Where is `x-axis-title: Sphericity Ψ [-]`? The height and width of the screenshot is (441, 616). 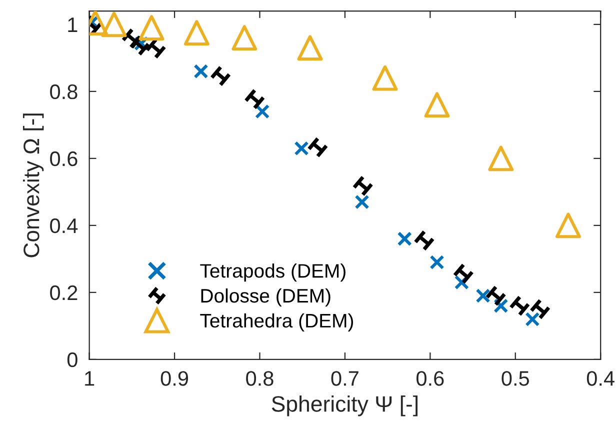 x-axis-title: Sphericity Ψ [-] is located at coordinates (345, 406).